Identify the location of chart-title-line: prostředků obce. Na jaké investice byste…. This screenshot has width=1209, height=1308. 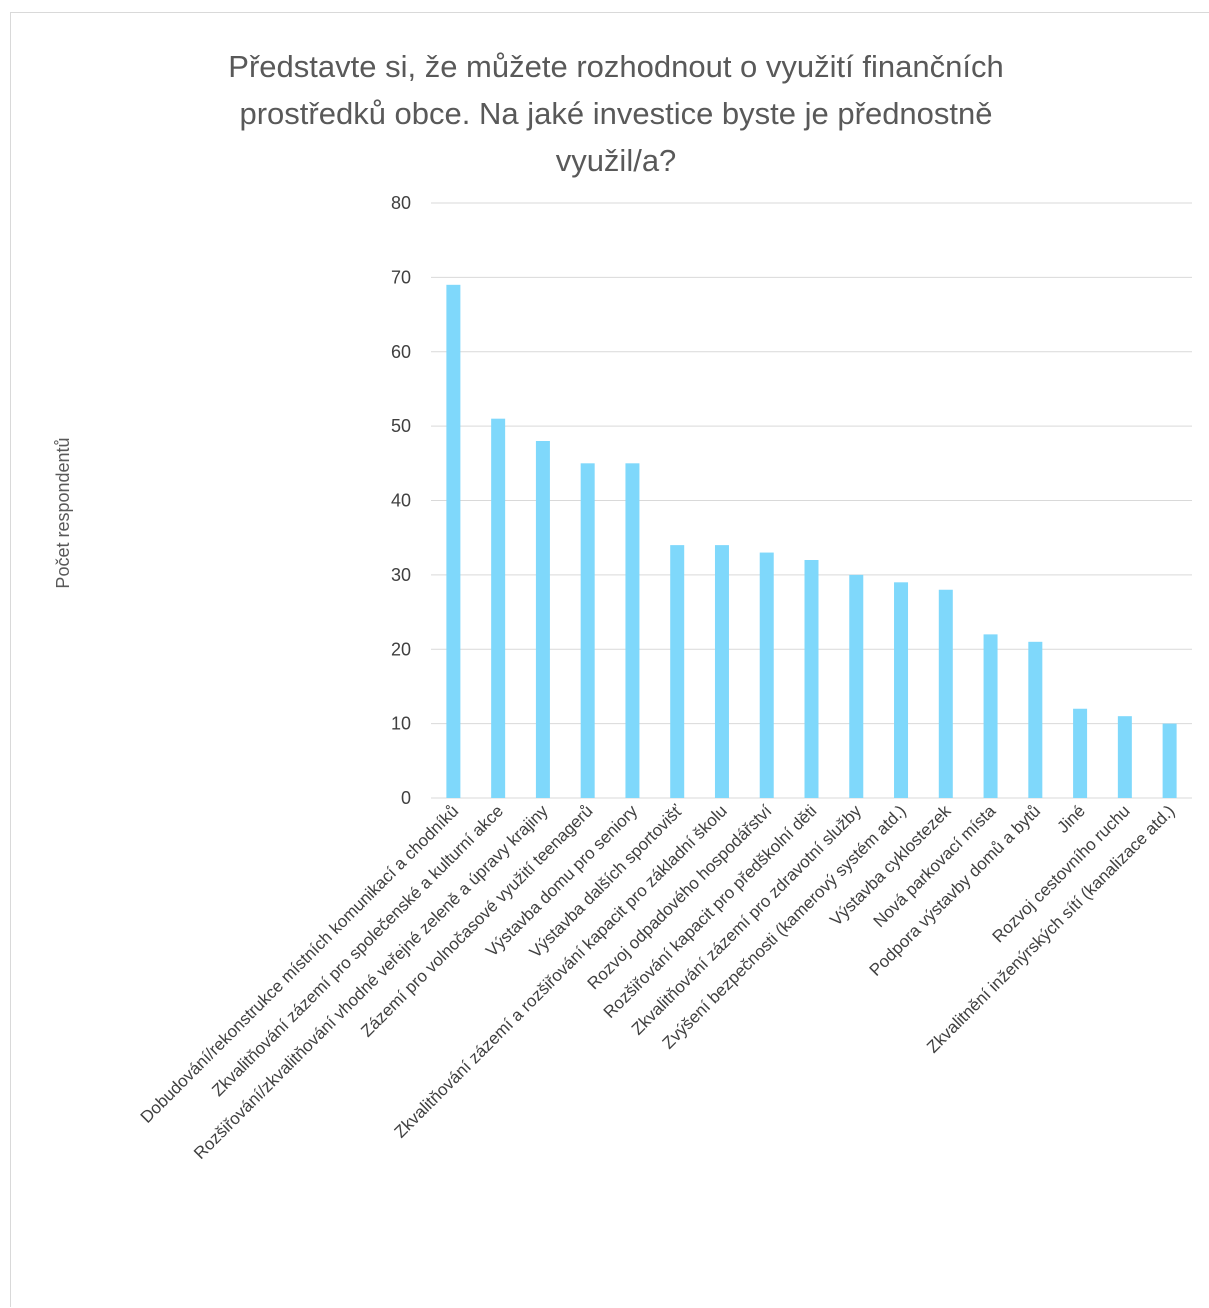
(615, 113).